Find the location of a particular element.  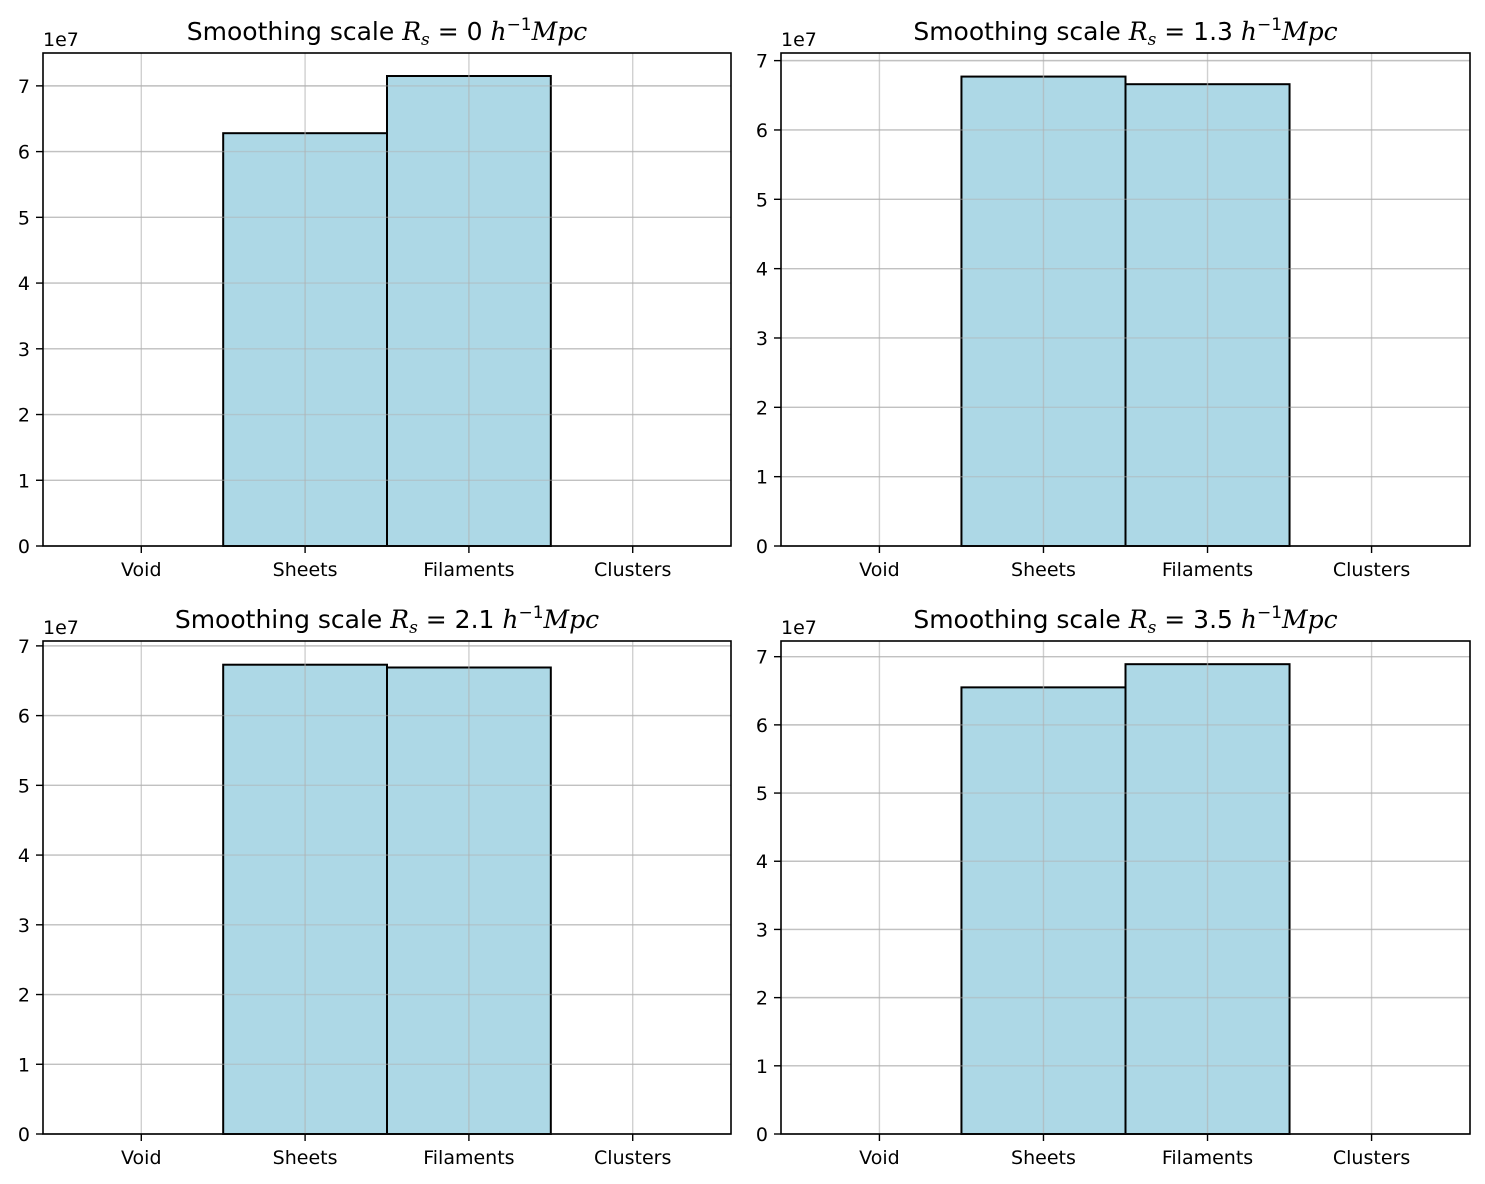

chart-title: Smoothing scale Rs = 1.3 h−1Mpc is located at coordinates (1125, 32).